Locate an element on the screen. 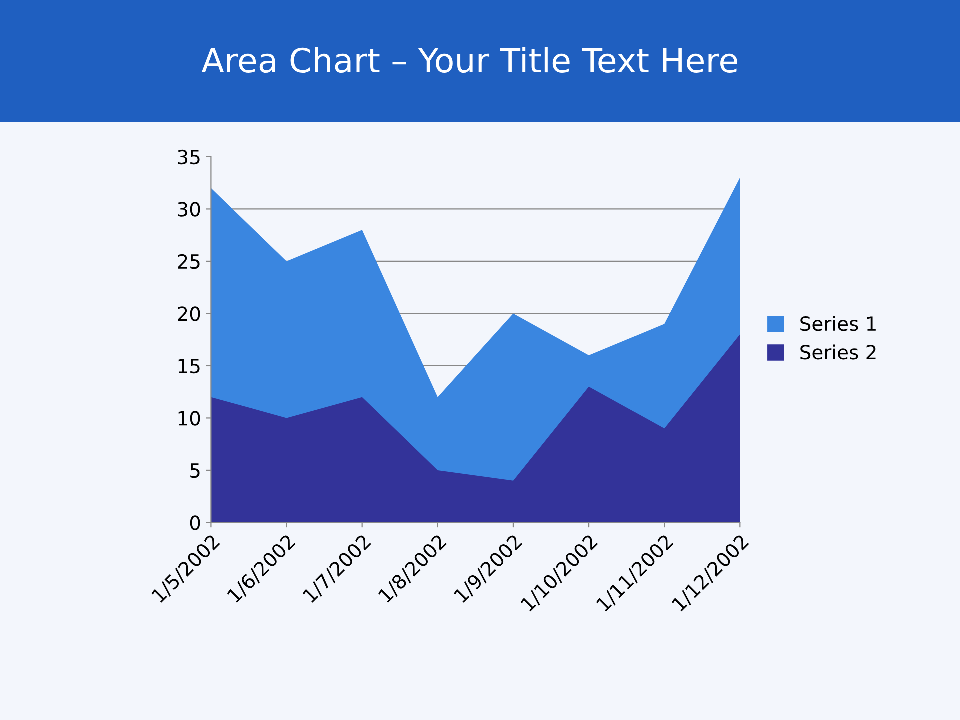  y-tick-label: 35 is located at coordinates (189, 157).